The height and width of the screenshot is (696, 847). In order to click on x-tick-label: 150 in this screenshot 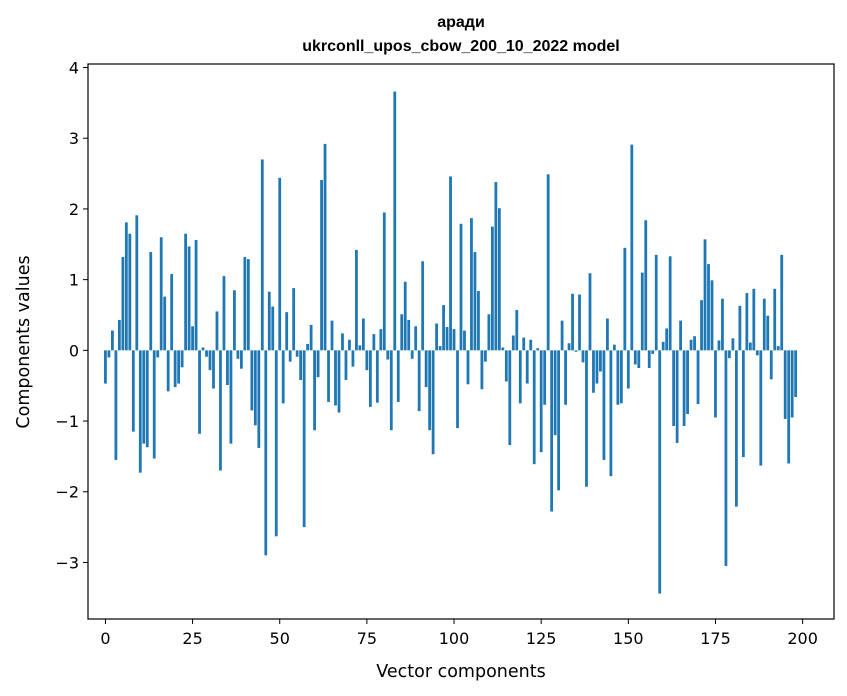, I will do `click(628, 638)`.